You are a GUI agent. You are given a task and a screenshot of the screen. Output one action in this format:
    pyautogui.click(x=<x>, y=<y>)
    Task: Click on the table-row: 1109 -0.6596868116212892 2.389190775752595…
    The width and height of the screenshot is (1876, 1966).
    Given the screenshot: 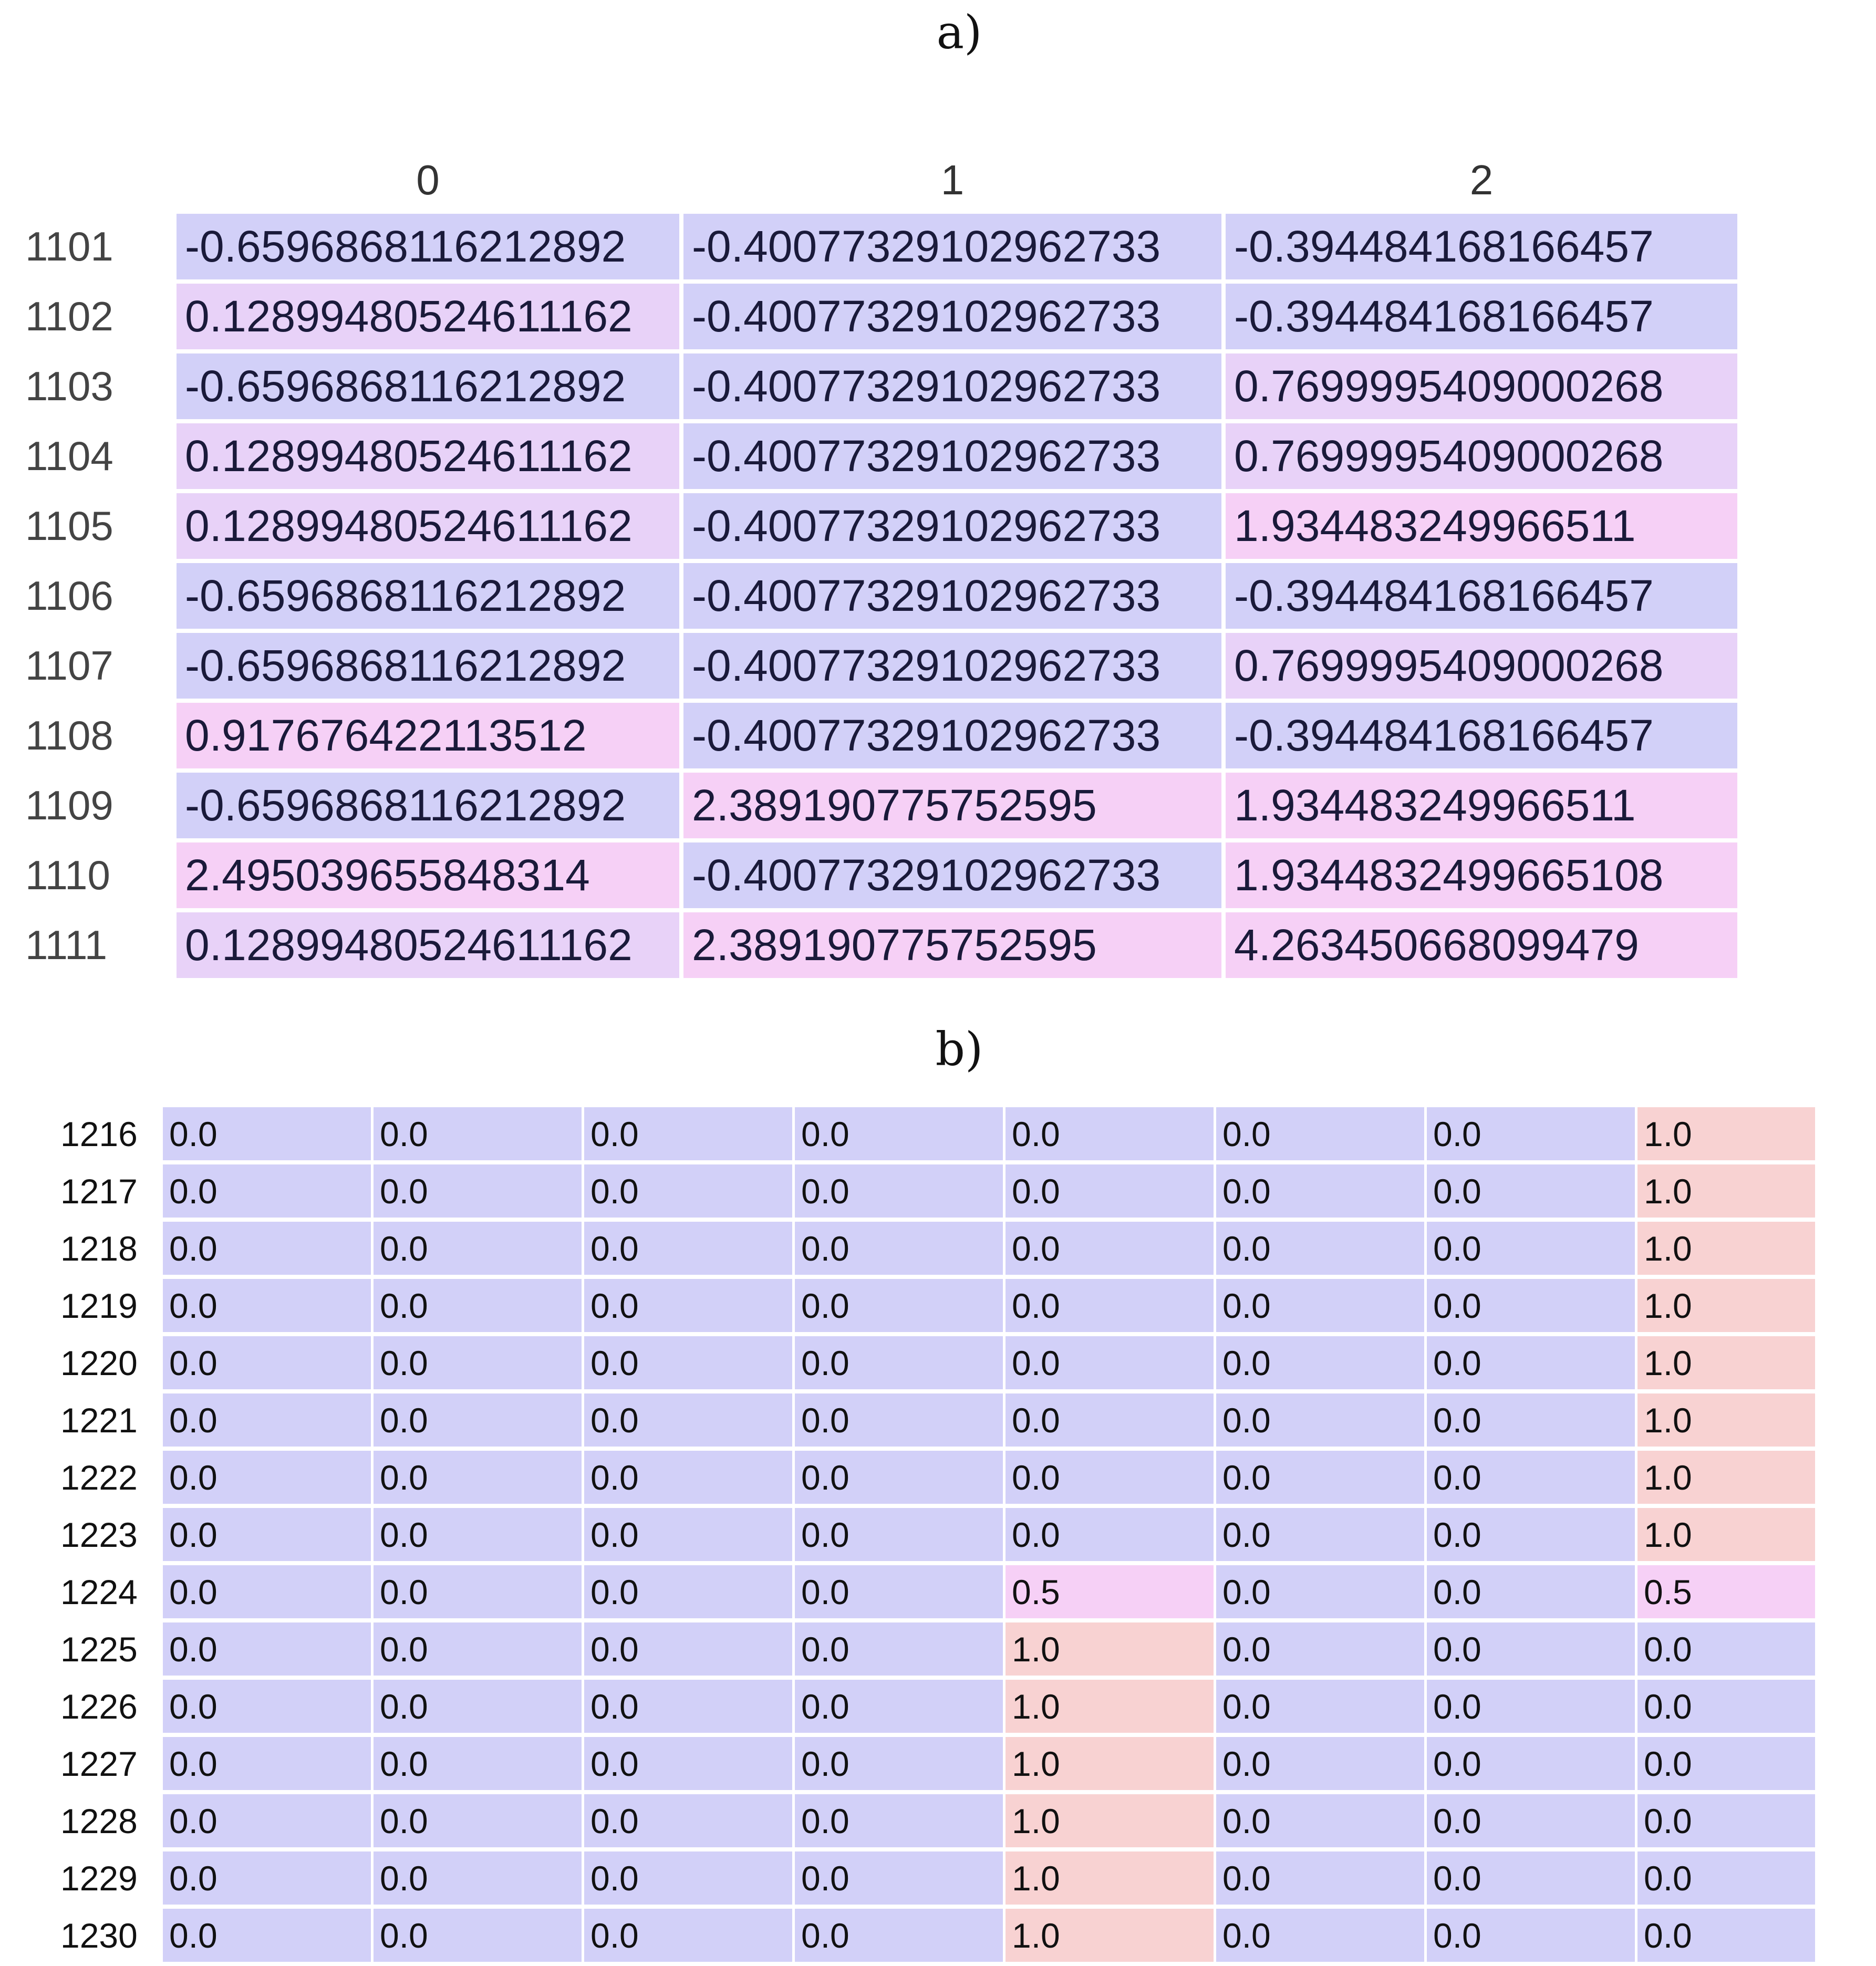 What is the action you would take?
    pyautogui.click(x=878, y=806)
    